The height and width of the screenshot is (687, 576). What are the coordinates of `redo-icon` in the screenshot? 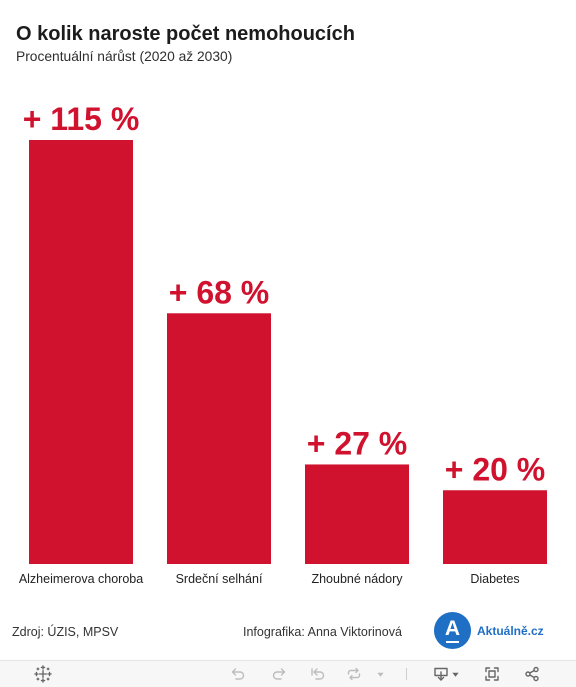 It's located at (279, 674).